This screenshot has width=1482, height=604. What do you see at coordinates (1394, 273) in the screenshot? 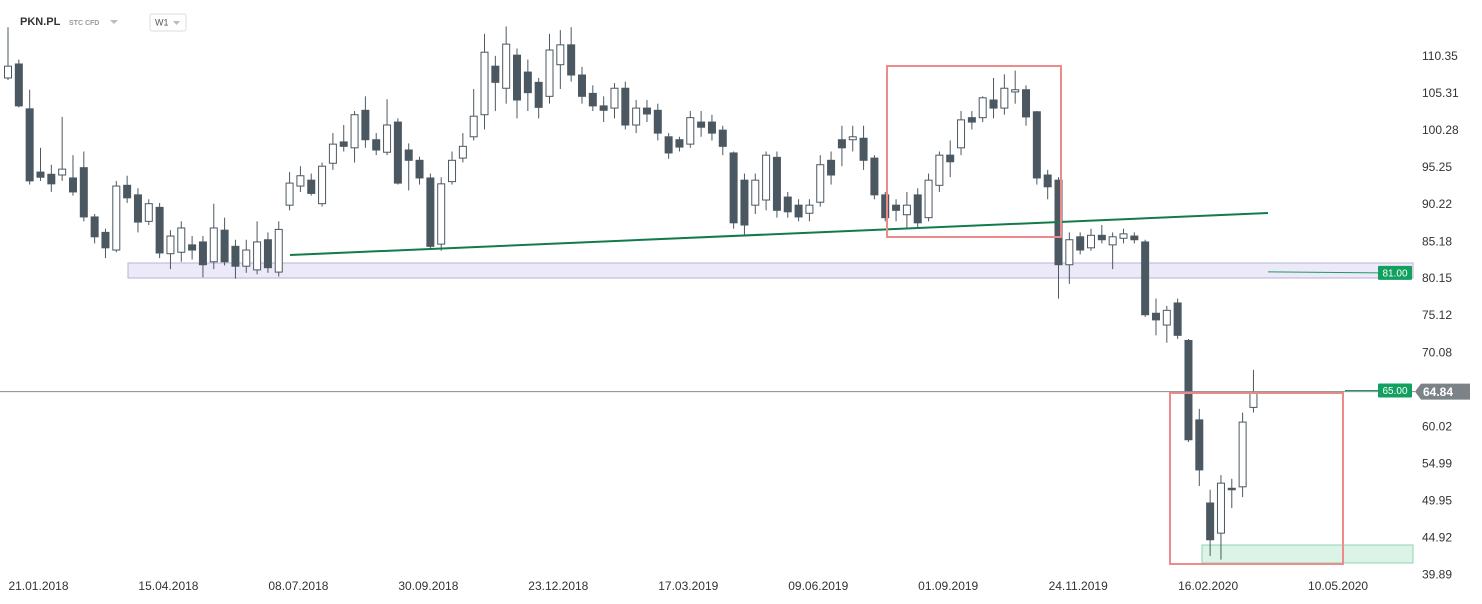
I see `level-label: 81.00` at bounding box center [1394, 273].